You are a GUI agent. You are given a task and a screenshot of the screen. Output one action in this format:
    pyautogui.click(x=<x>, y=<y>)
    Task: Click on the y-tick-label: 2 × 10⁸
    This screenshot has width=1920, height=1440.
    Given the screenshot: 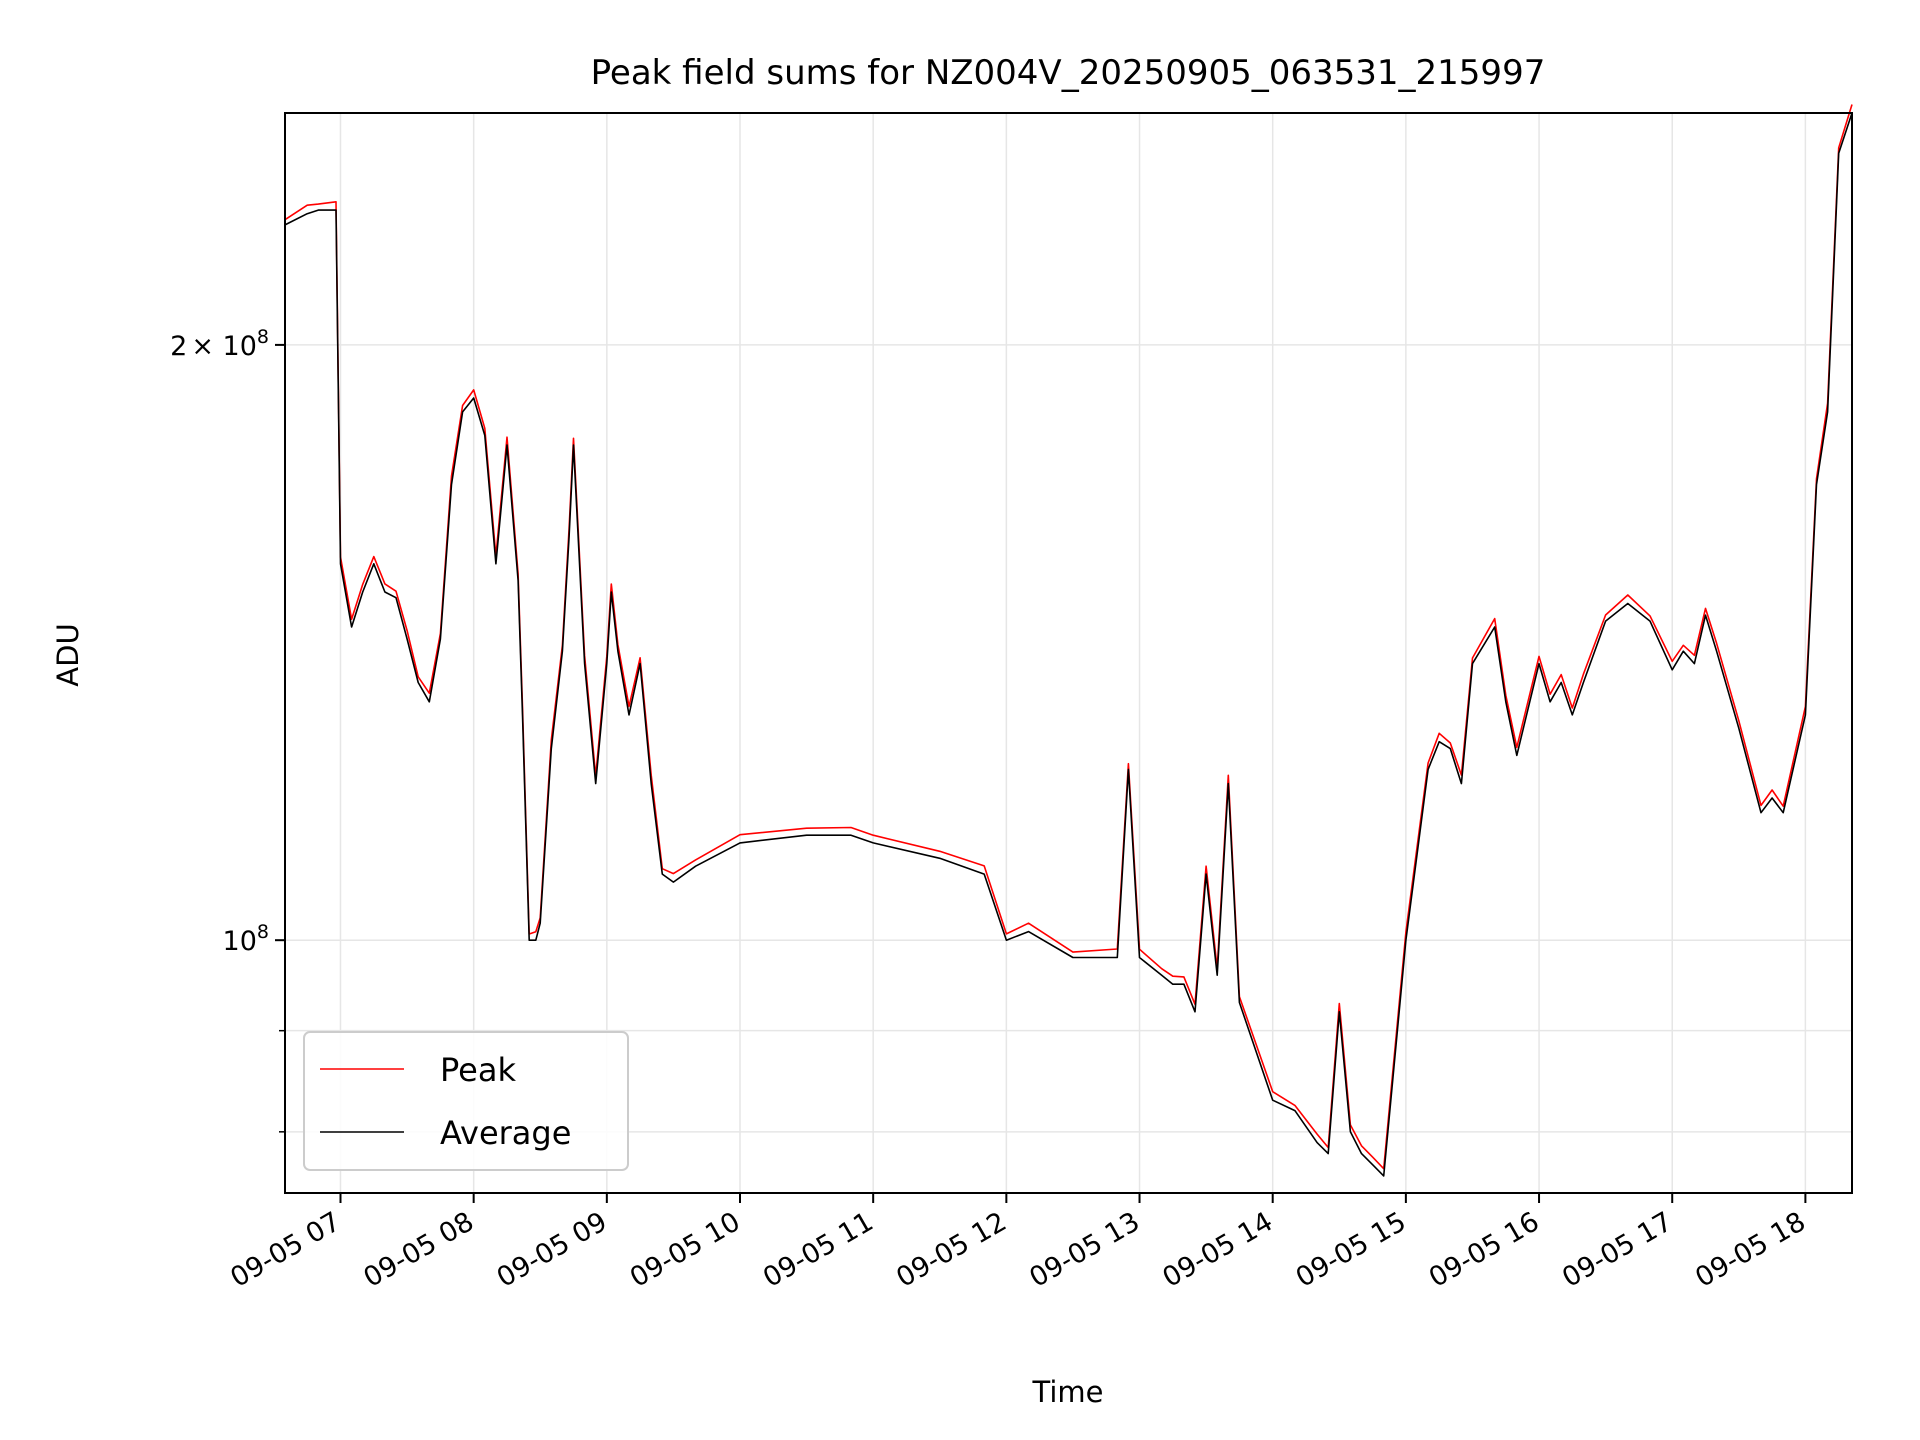 What is the action you would take?
    pyautogui.click(x=219, y=344)
    